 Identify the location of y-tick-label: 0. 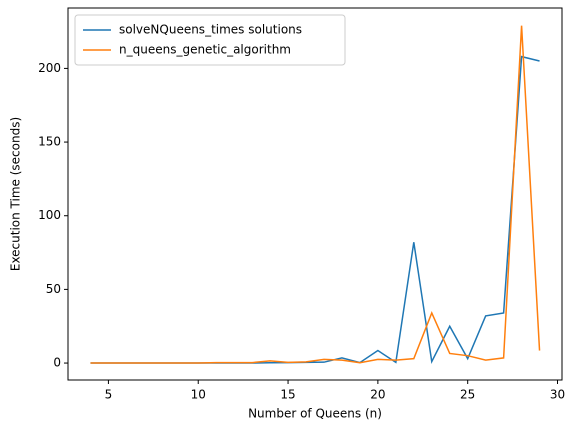
(57, 363).